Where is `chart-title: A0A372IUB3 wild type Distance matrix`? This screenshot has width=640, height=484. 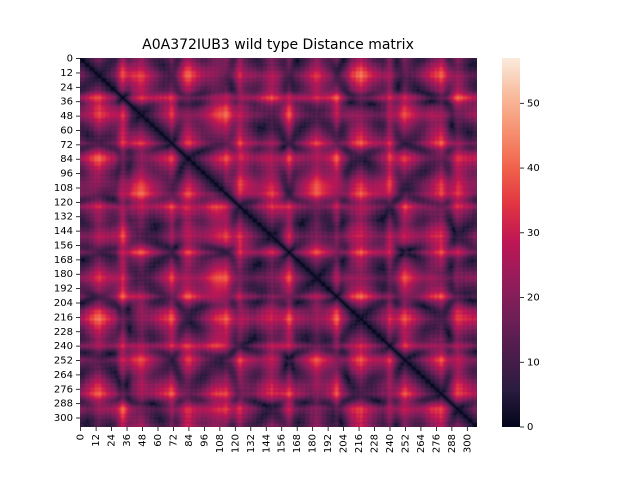
chart-title: A0A372IUB3 wild type Distance matrix is located at coordinates (278, 45).